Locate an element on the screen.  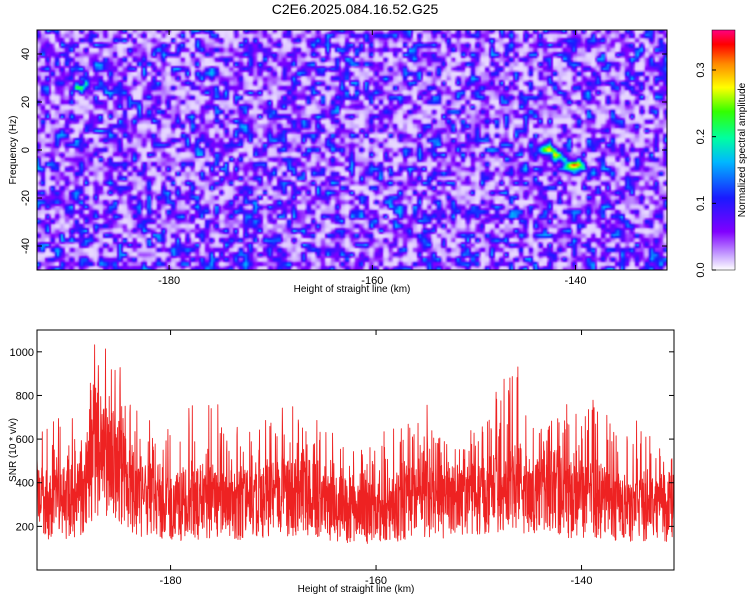
colorbar-tick-label: 0.2 is located at coordinates (701, 136).